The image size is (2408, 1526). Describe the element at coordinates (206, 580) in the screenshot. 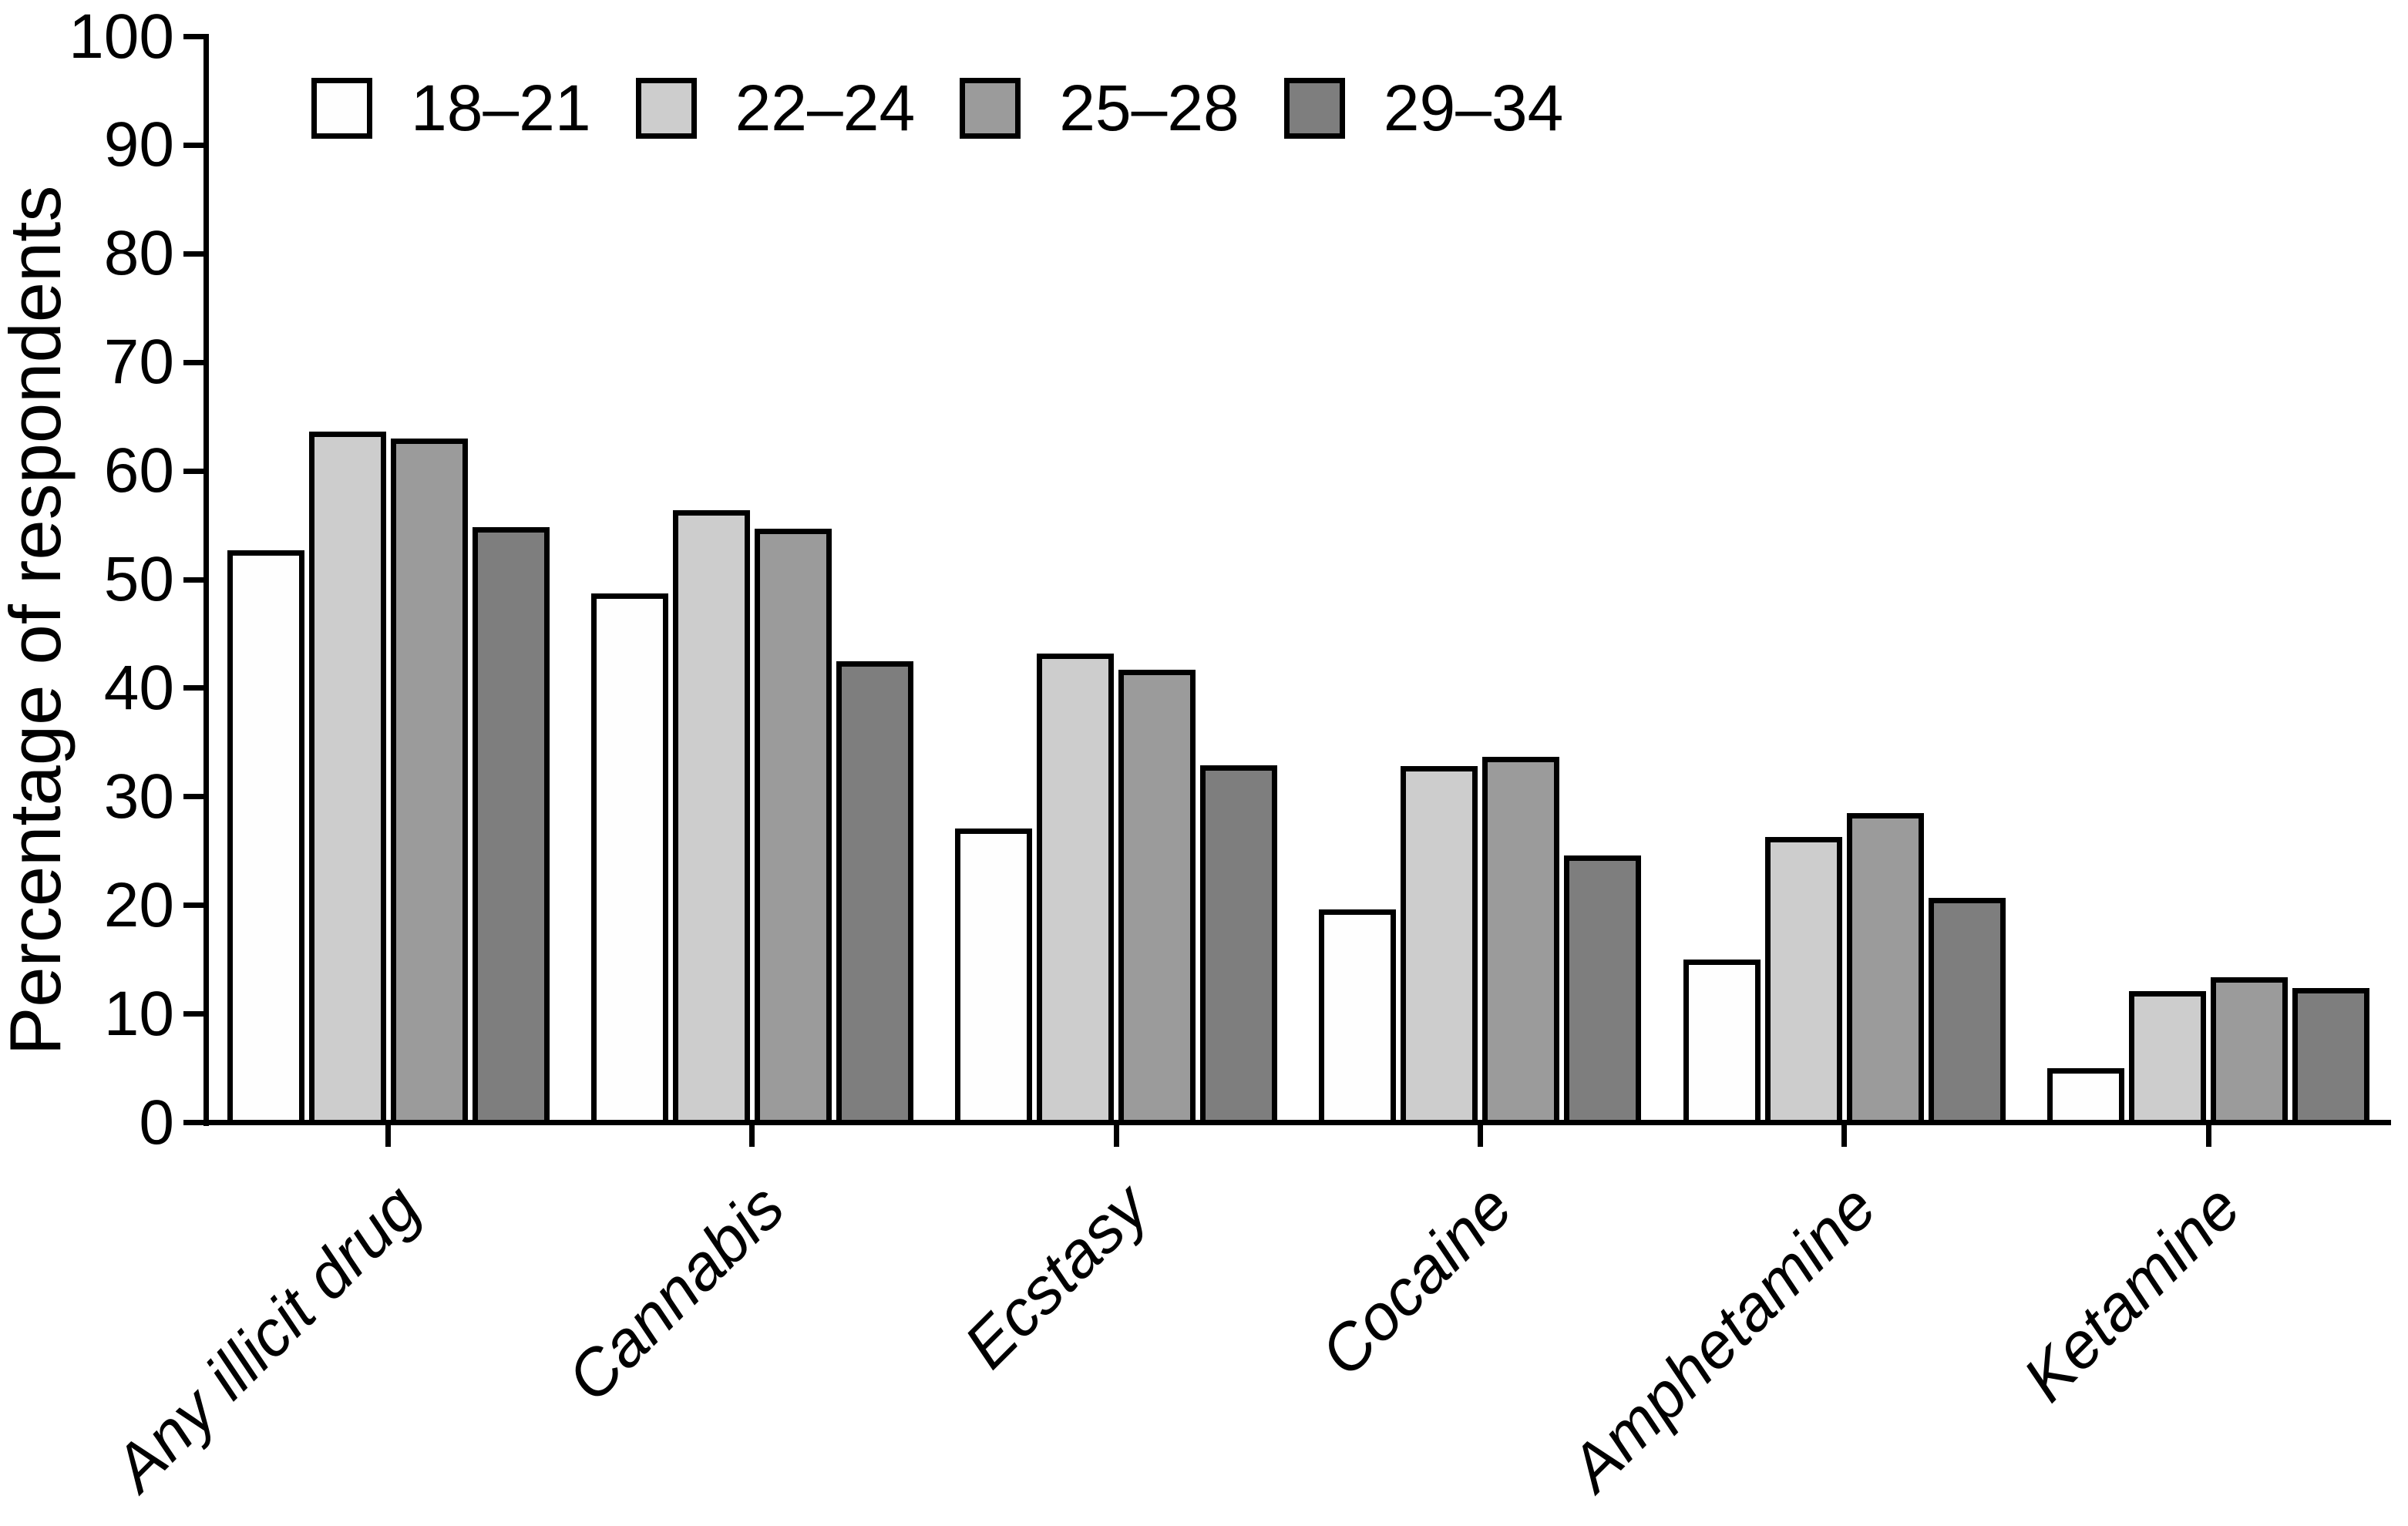

I see `y-axis-line` at that location.